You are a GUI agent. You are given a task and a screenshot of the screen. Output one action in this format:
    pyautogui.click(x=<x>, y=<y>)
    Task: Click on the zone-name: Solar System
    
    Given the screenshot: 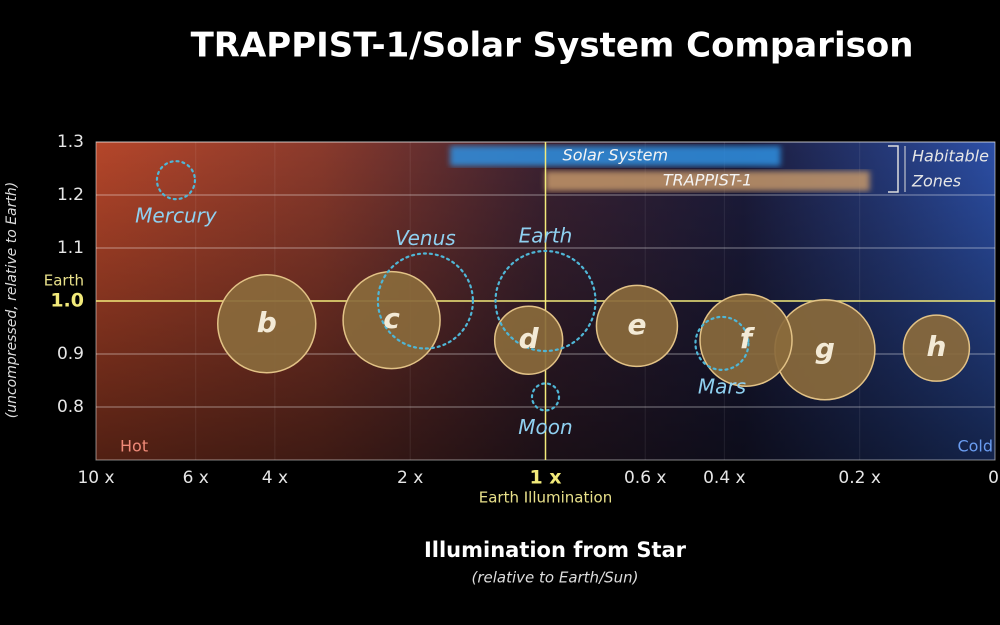 What is the action you would take?
    pyautogui.click(x=616, y=155)
    